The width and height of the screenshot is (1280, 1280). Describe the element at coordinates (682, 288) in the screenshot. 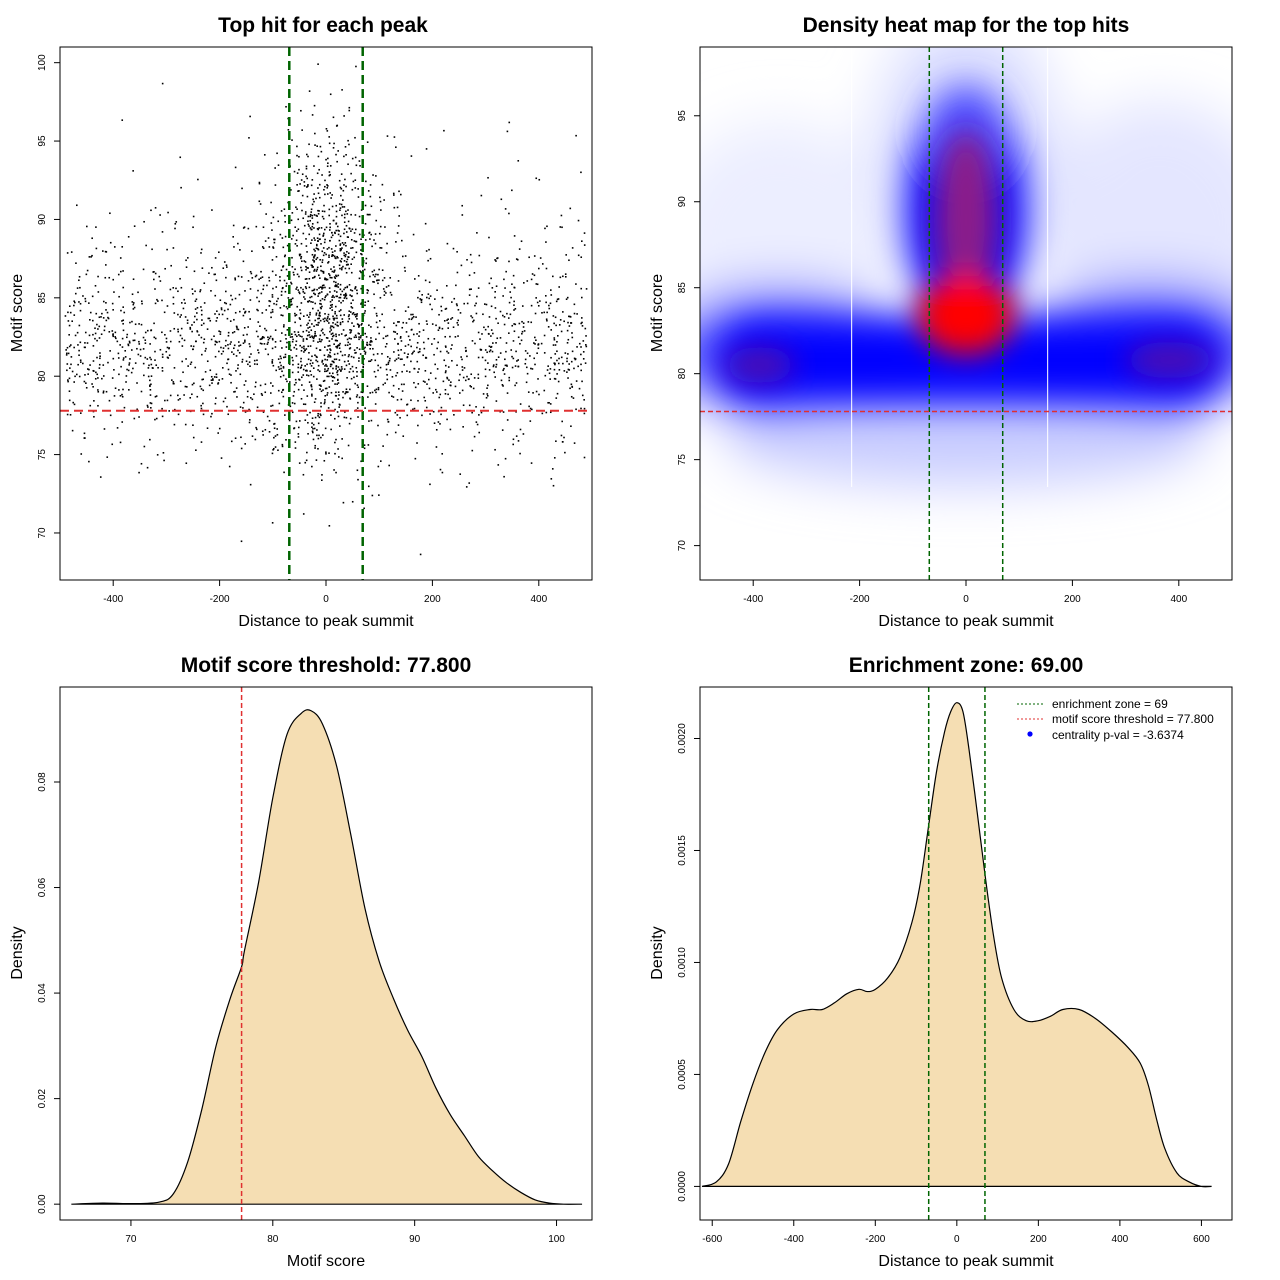

I see `y-tick-label: 85` at that location.